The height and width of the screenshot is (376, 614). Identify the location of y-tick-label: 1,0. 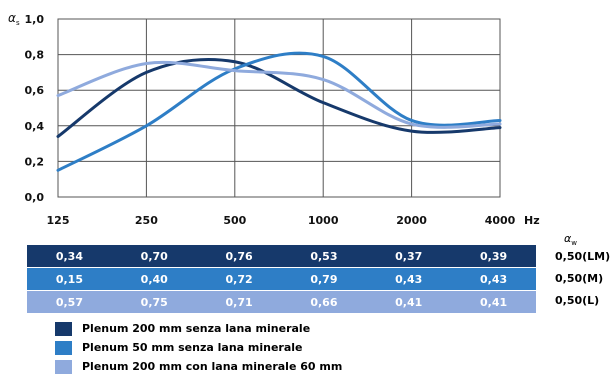
(35, 19).